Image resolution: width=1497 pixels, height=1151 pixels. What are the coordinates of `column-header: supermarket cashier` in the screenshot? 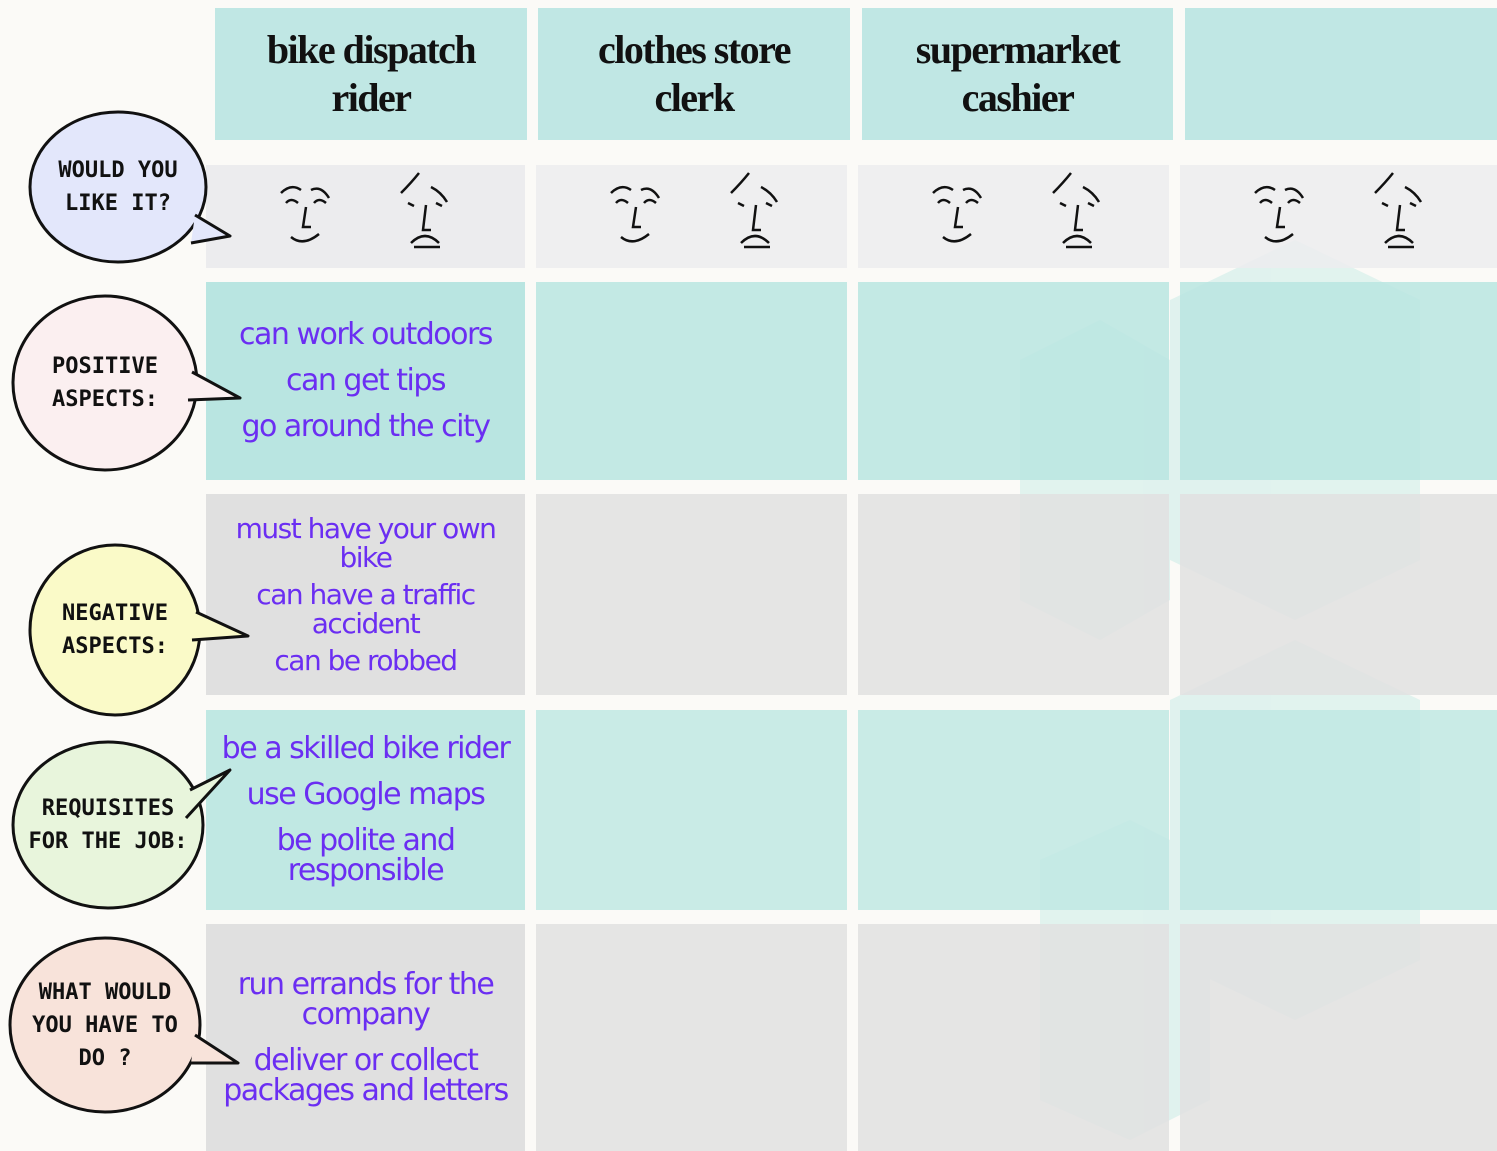 It's located at (1018, 73).